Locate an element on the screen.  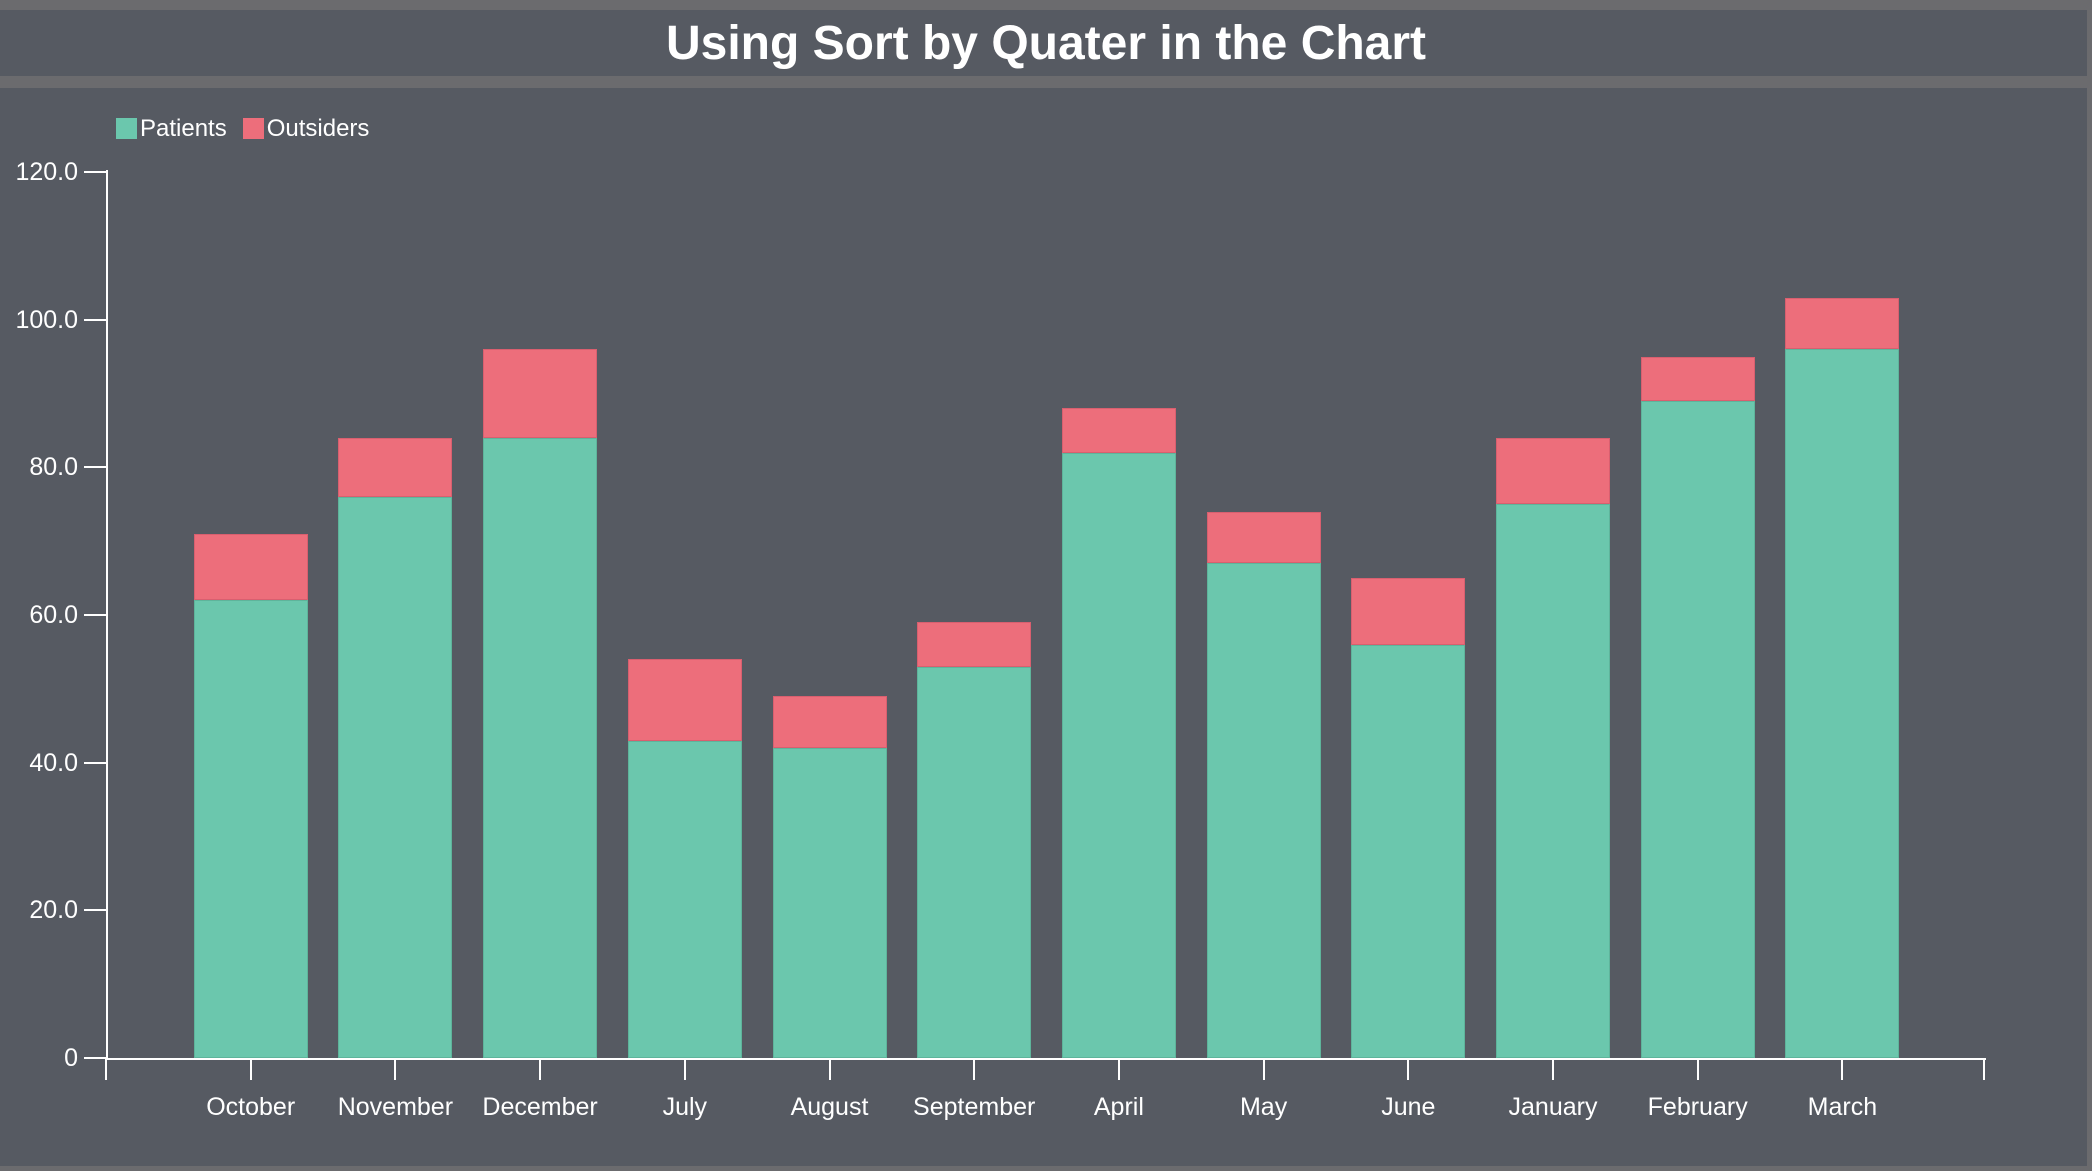
legend-label-outsiders: Outsiders is located at coordinates (318, 128).